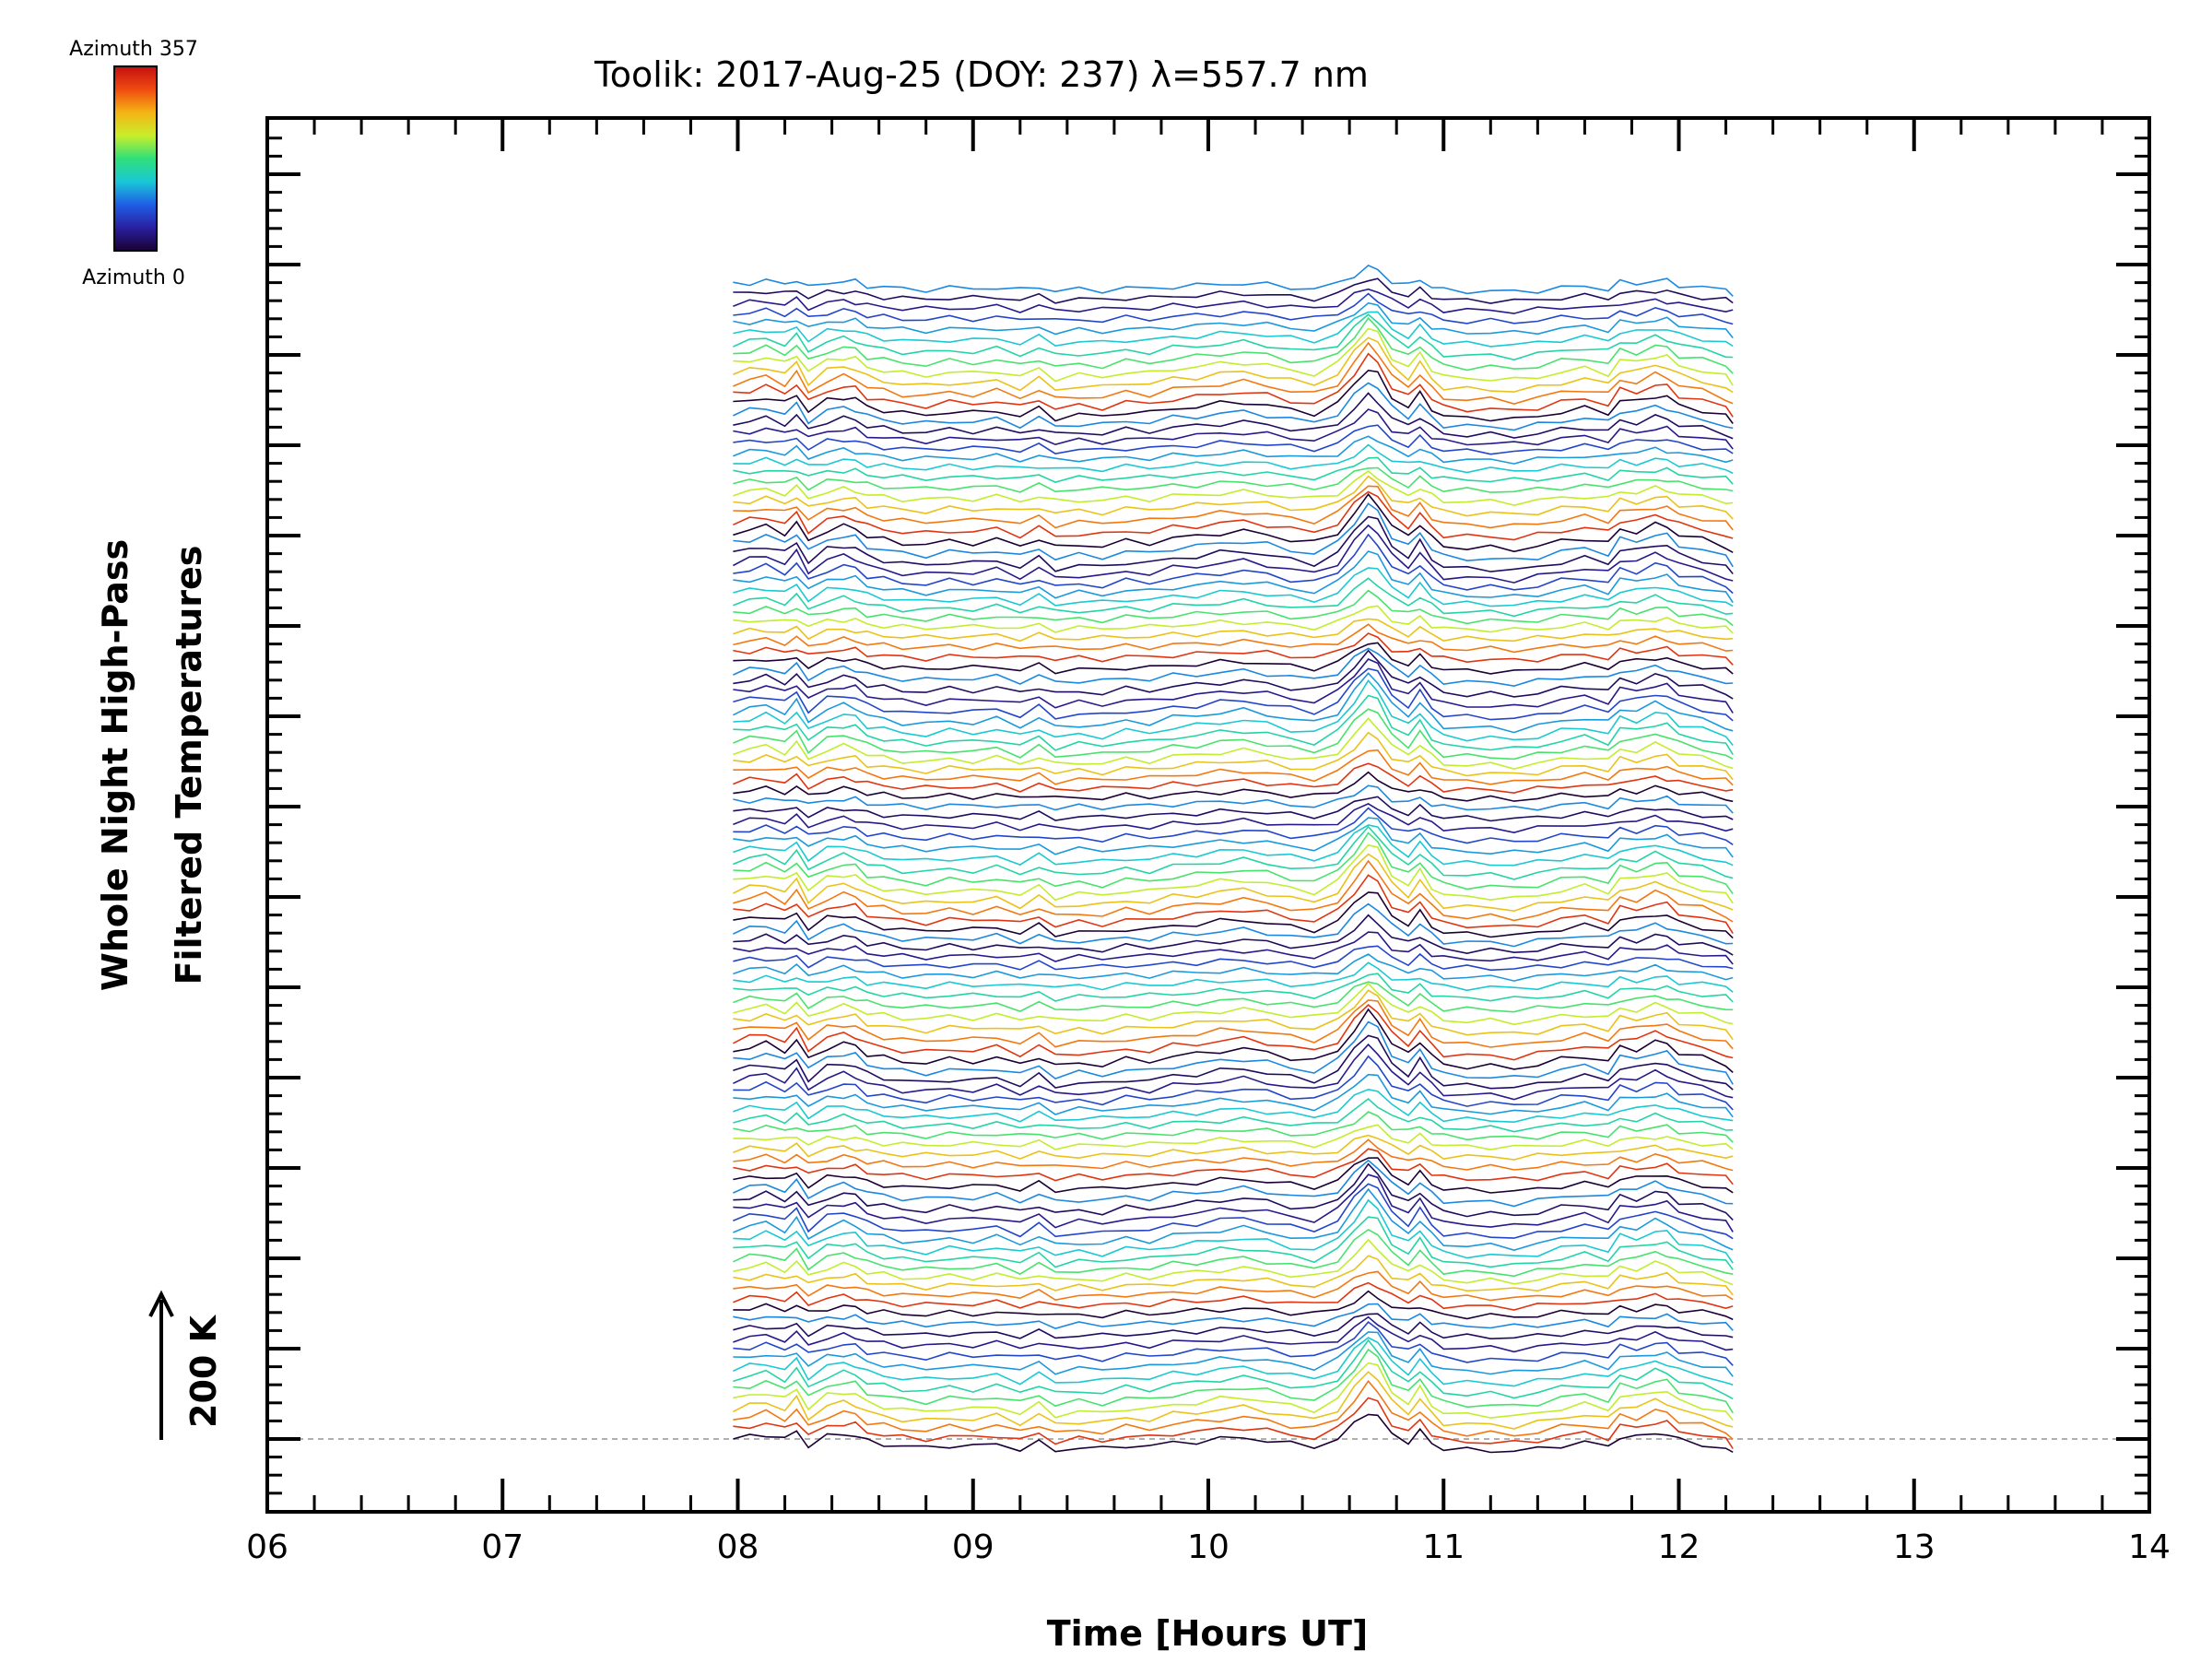 The width and height of the screenshot is (2212, 1663). Describe the element at coordinates (115, 765) in the screenshot. I see `y-axis-label-line1: Whole Night High-Pass` at that location.